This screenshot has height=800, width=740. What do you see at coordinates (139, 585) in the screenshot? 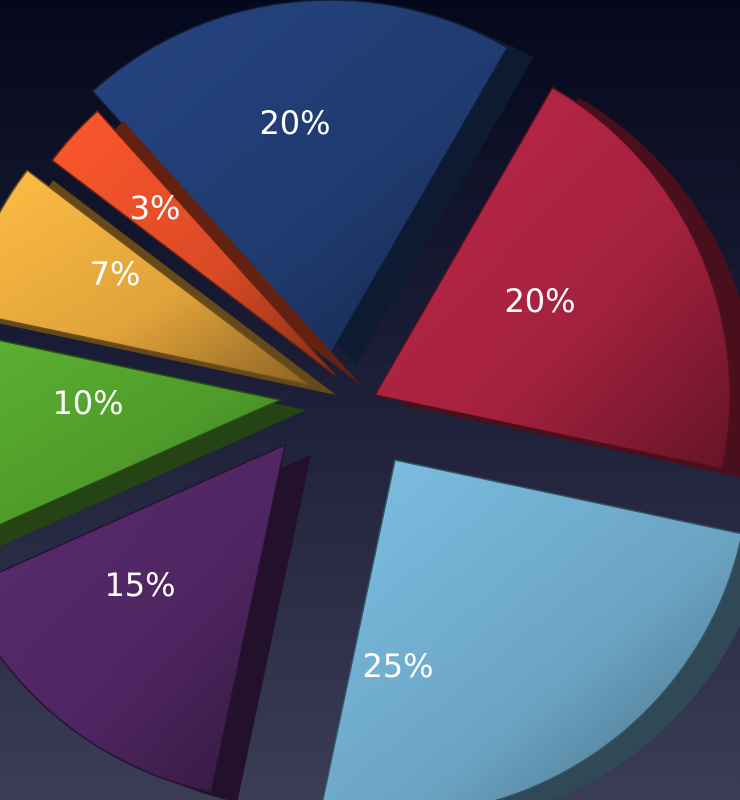
I see `slice-label-4: 15%` at bounding box center [139, 585].